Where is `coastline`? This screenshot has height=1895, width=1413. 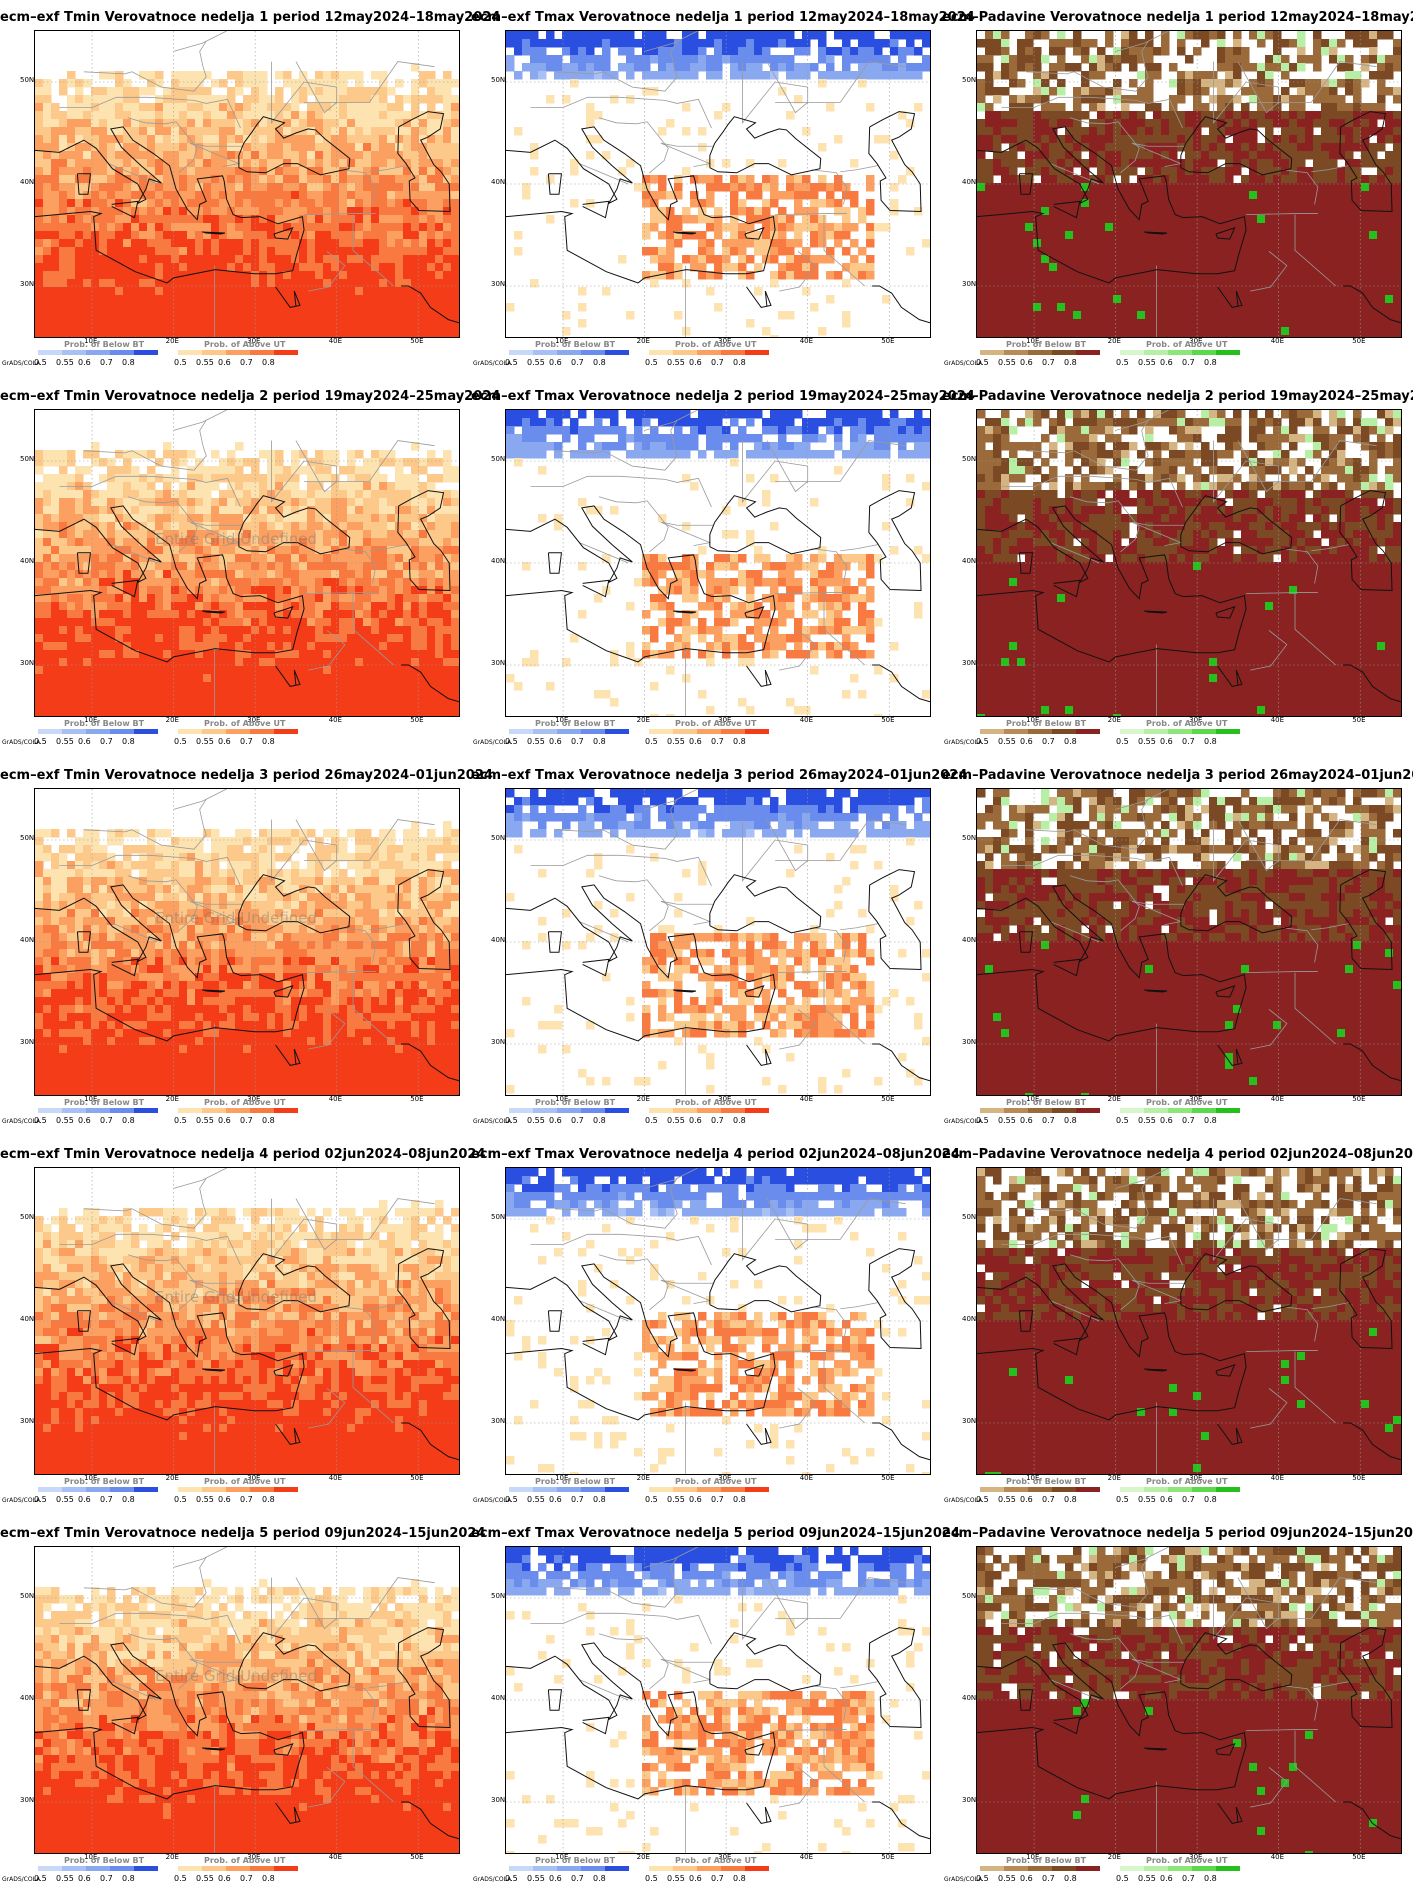 coastline is located at coordinates (283, 233).